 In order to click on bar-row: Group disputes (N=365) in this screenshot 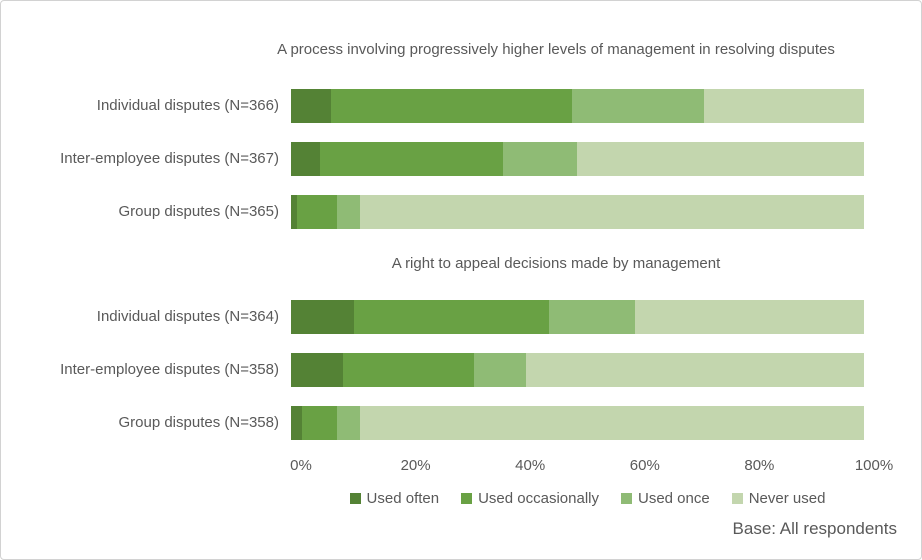, I will do `click(461, 212)`.